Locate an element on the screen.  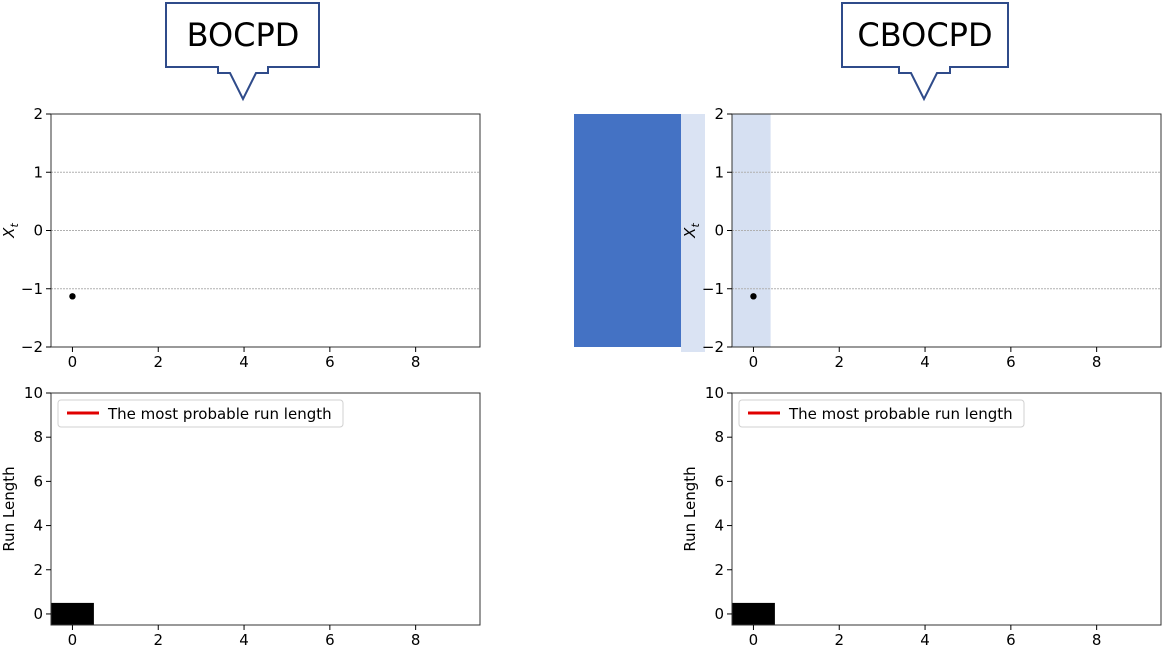
callout-bocpd-label: BOCPD is located at coordinates (243, 35).